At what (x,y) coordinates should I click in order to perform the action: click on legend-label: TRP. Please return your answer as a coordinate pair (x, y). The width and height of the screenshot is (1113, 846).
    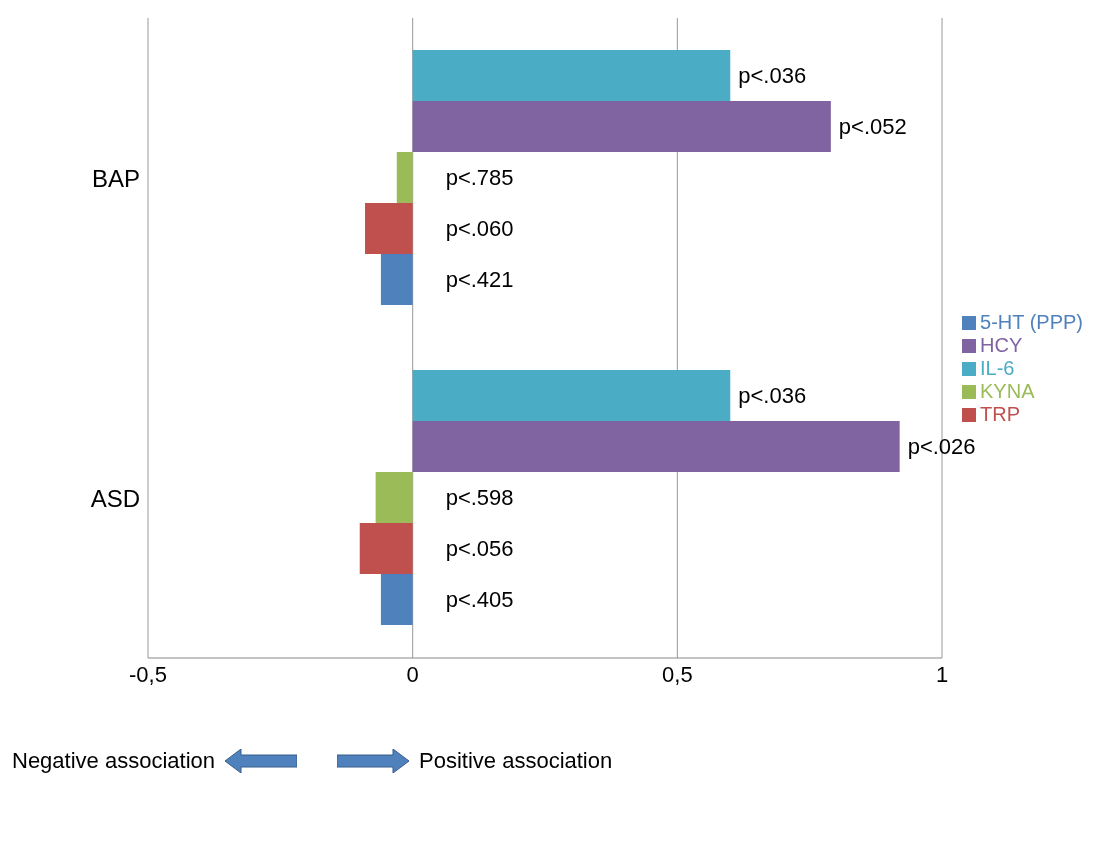
    Looking at the image, I should click on (1000, 413).